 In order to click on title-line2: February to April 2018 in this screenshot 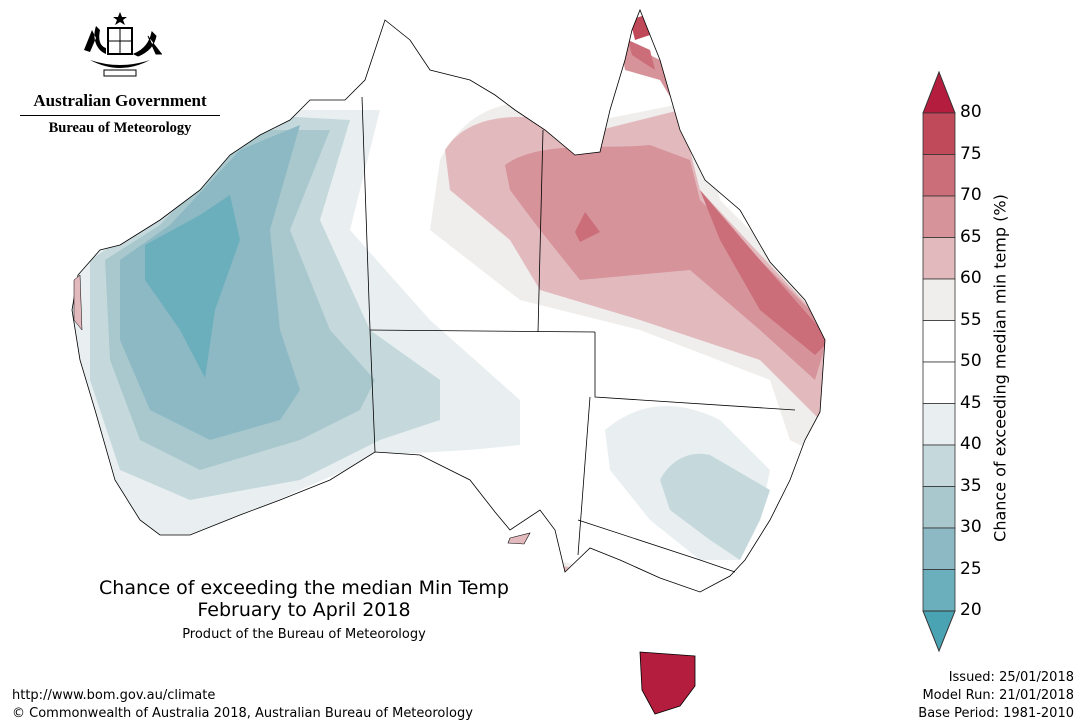, I will do `click(304, 610)`.